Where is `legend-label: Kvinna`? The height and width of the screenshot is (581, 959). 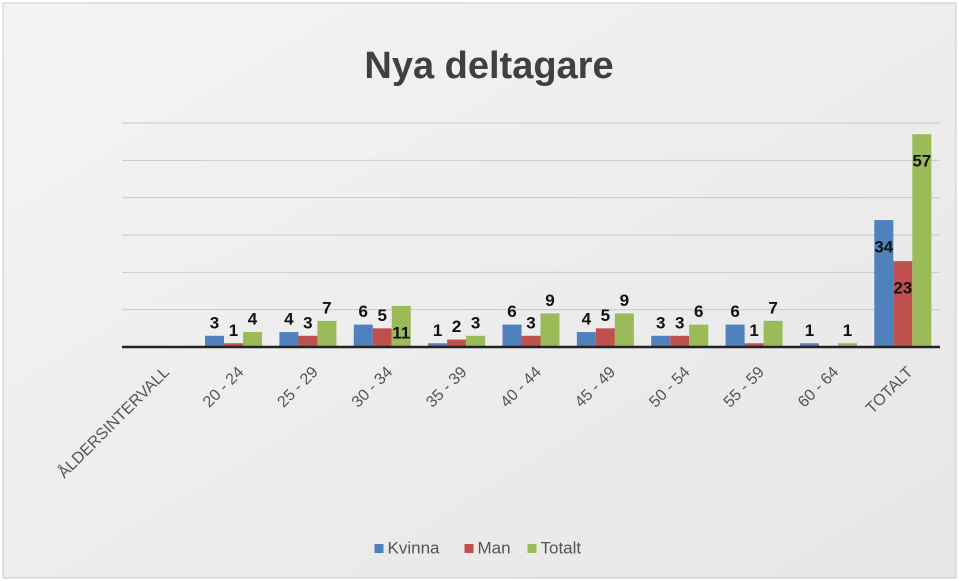 legend-label: Kvinna is located at coordinates (414, 547).